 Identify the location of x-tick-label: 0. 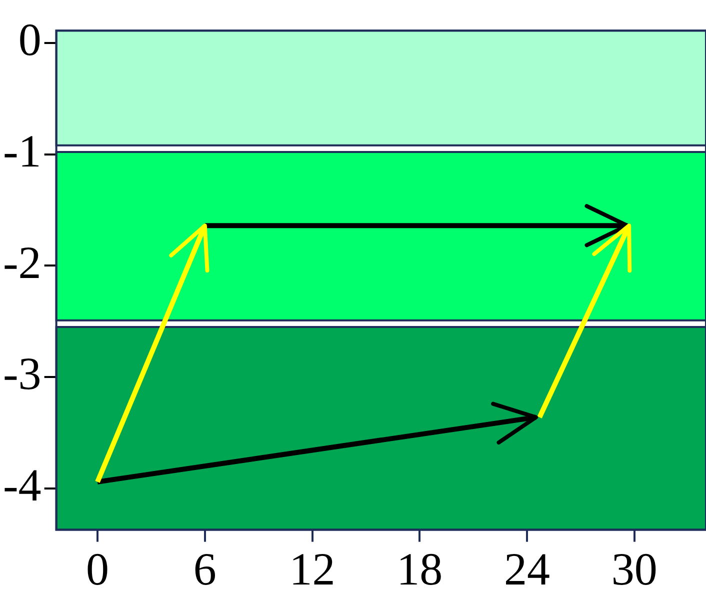
(97, 568).